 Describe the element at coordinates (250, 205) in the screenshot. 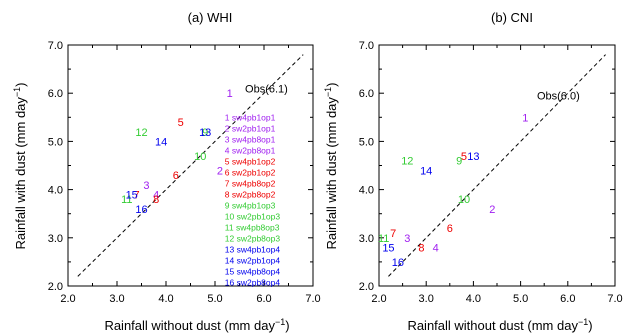

I see `legend-entry: 9 sw4pb1op3` at that location.